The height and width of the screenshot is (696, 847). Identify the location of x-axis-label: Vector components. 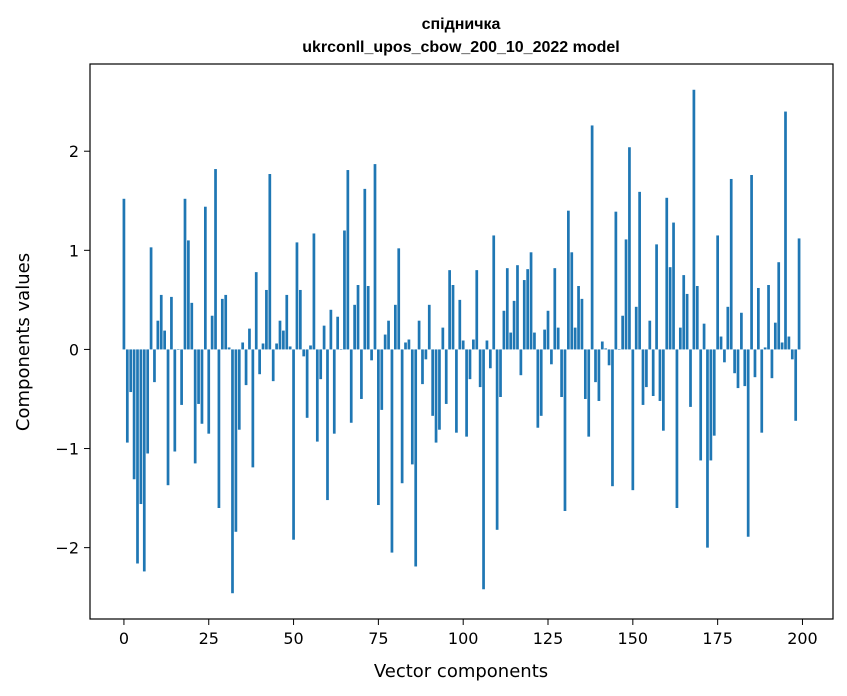
(461, 671).